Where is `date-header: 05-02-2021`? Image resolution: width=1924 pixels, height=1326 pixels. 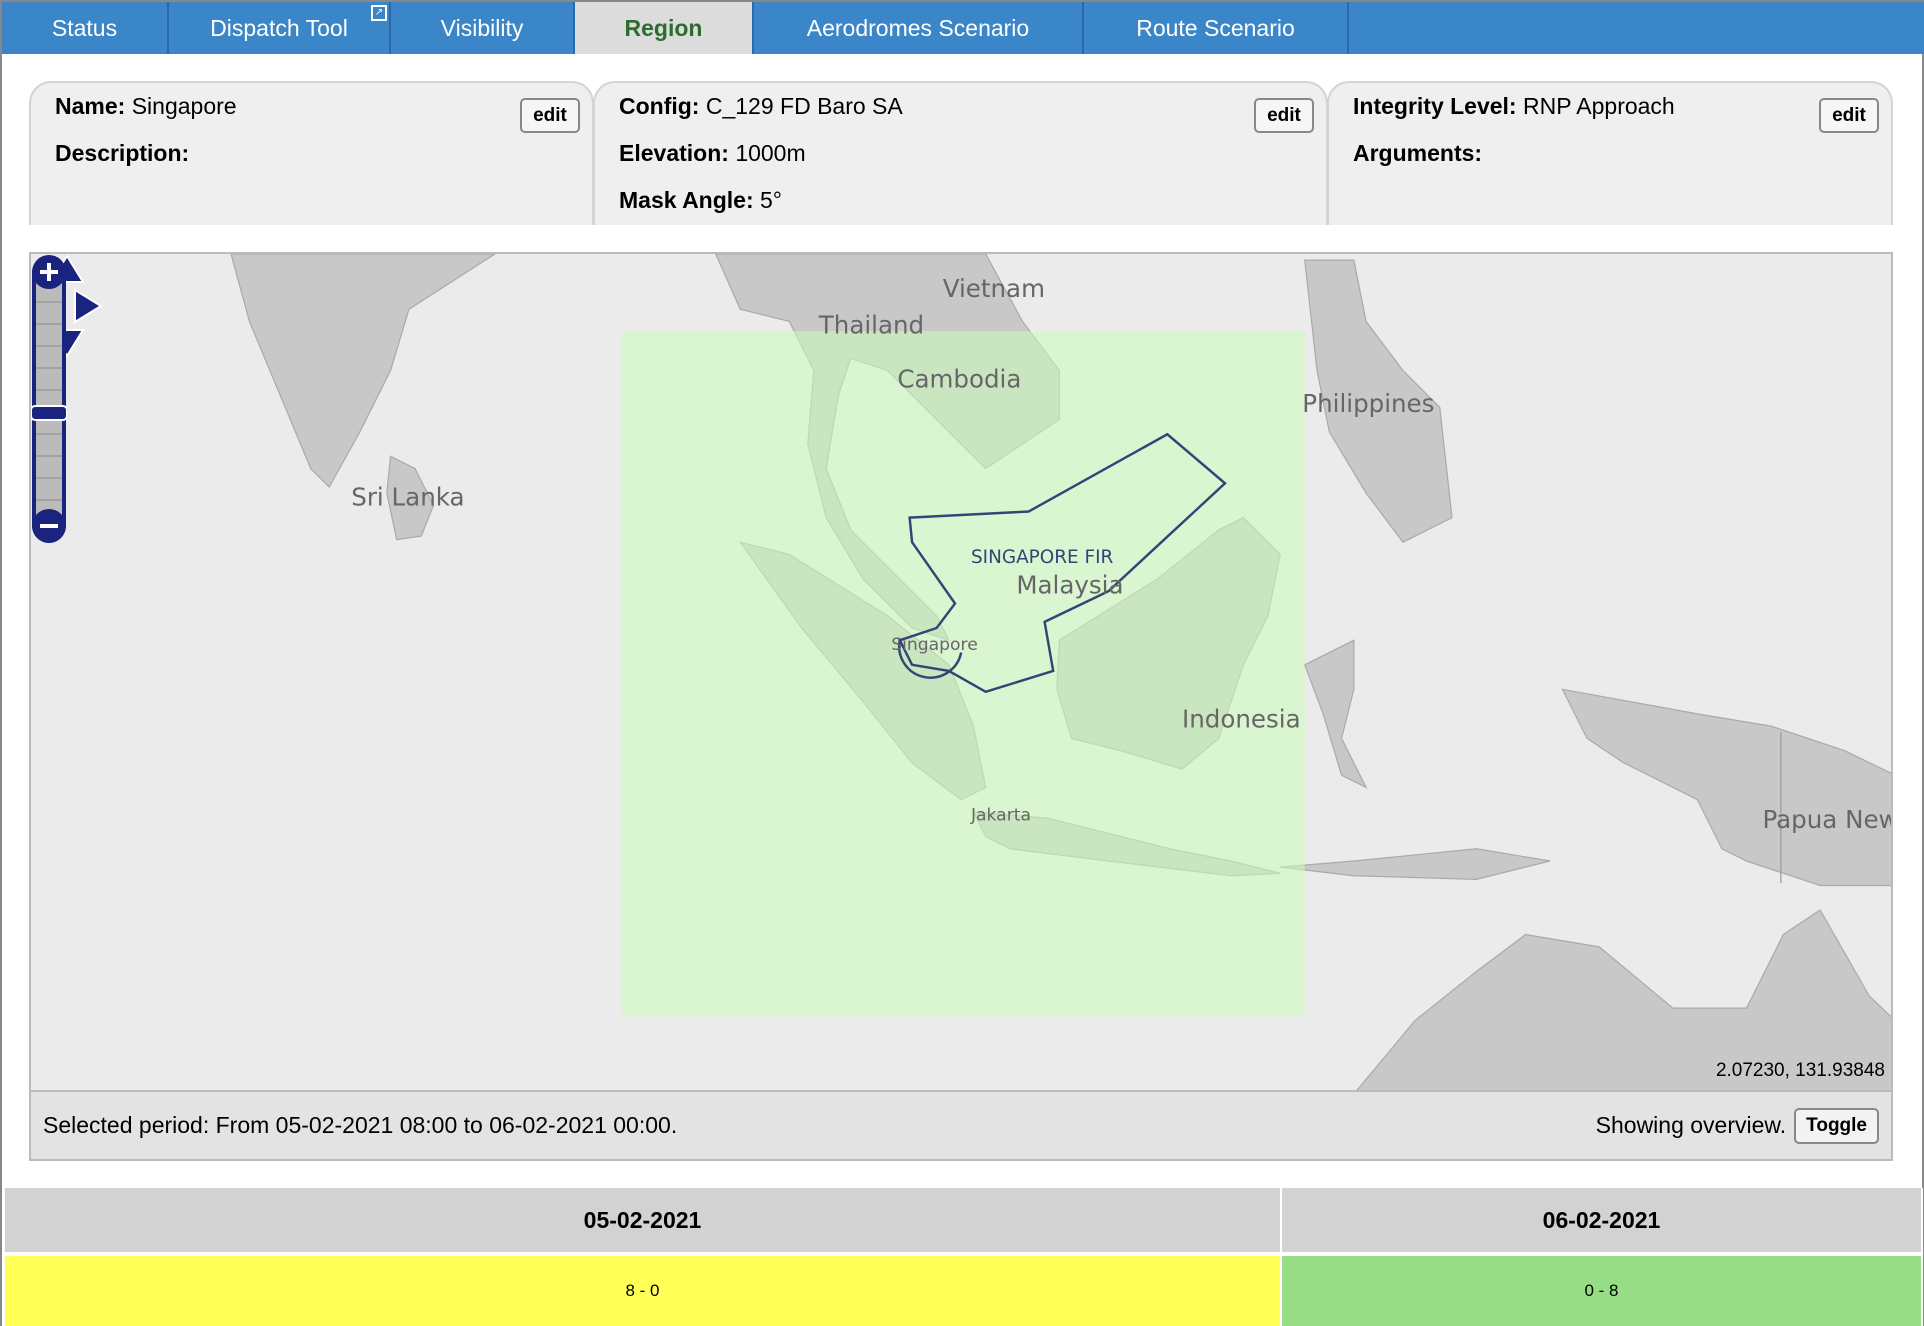
date-header: 05-02-2021 is located at coordinates (643, 1221).